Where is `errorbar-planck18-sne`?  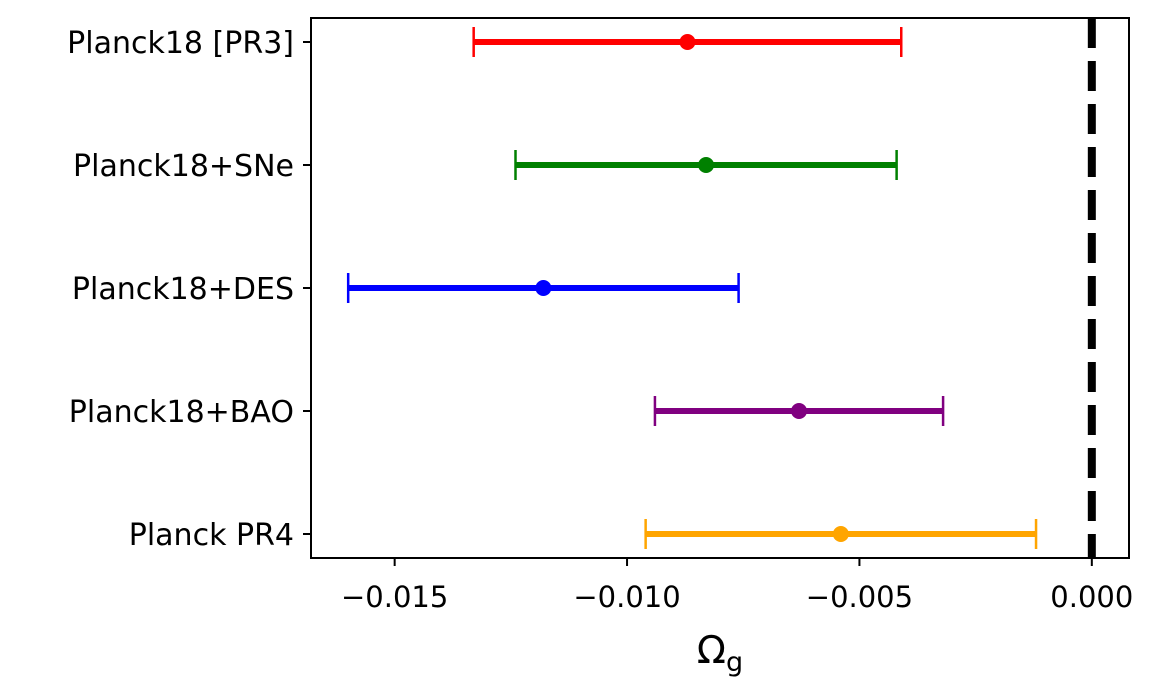 errorbar-planck18-sne is located at coordinates (706, 165).